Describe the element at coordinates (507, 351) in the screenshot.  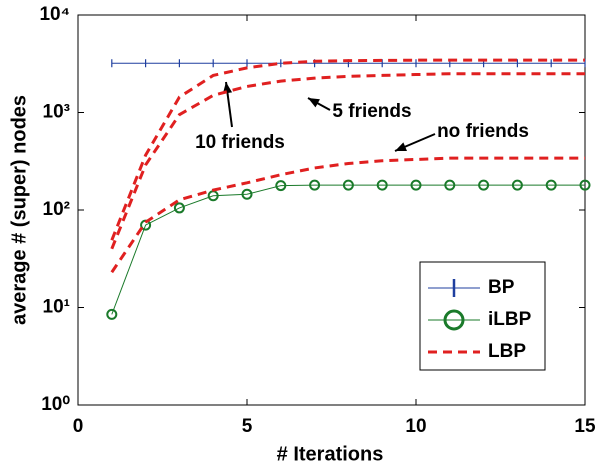
I see `legend-label: LBP` at that location.